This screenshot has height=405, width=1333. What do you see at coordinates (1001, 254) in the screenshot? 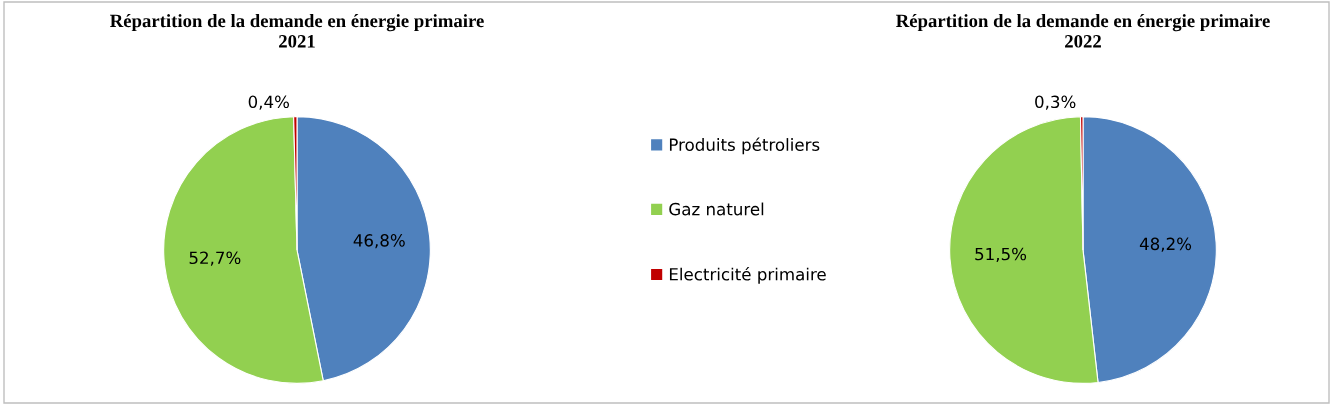
I see `data-label: 51,5%` at bounding box center [1001, 254].